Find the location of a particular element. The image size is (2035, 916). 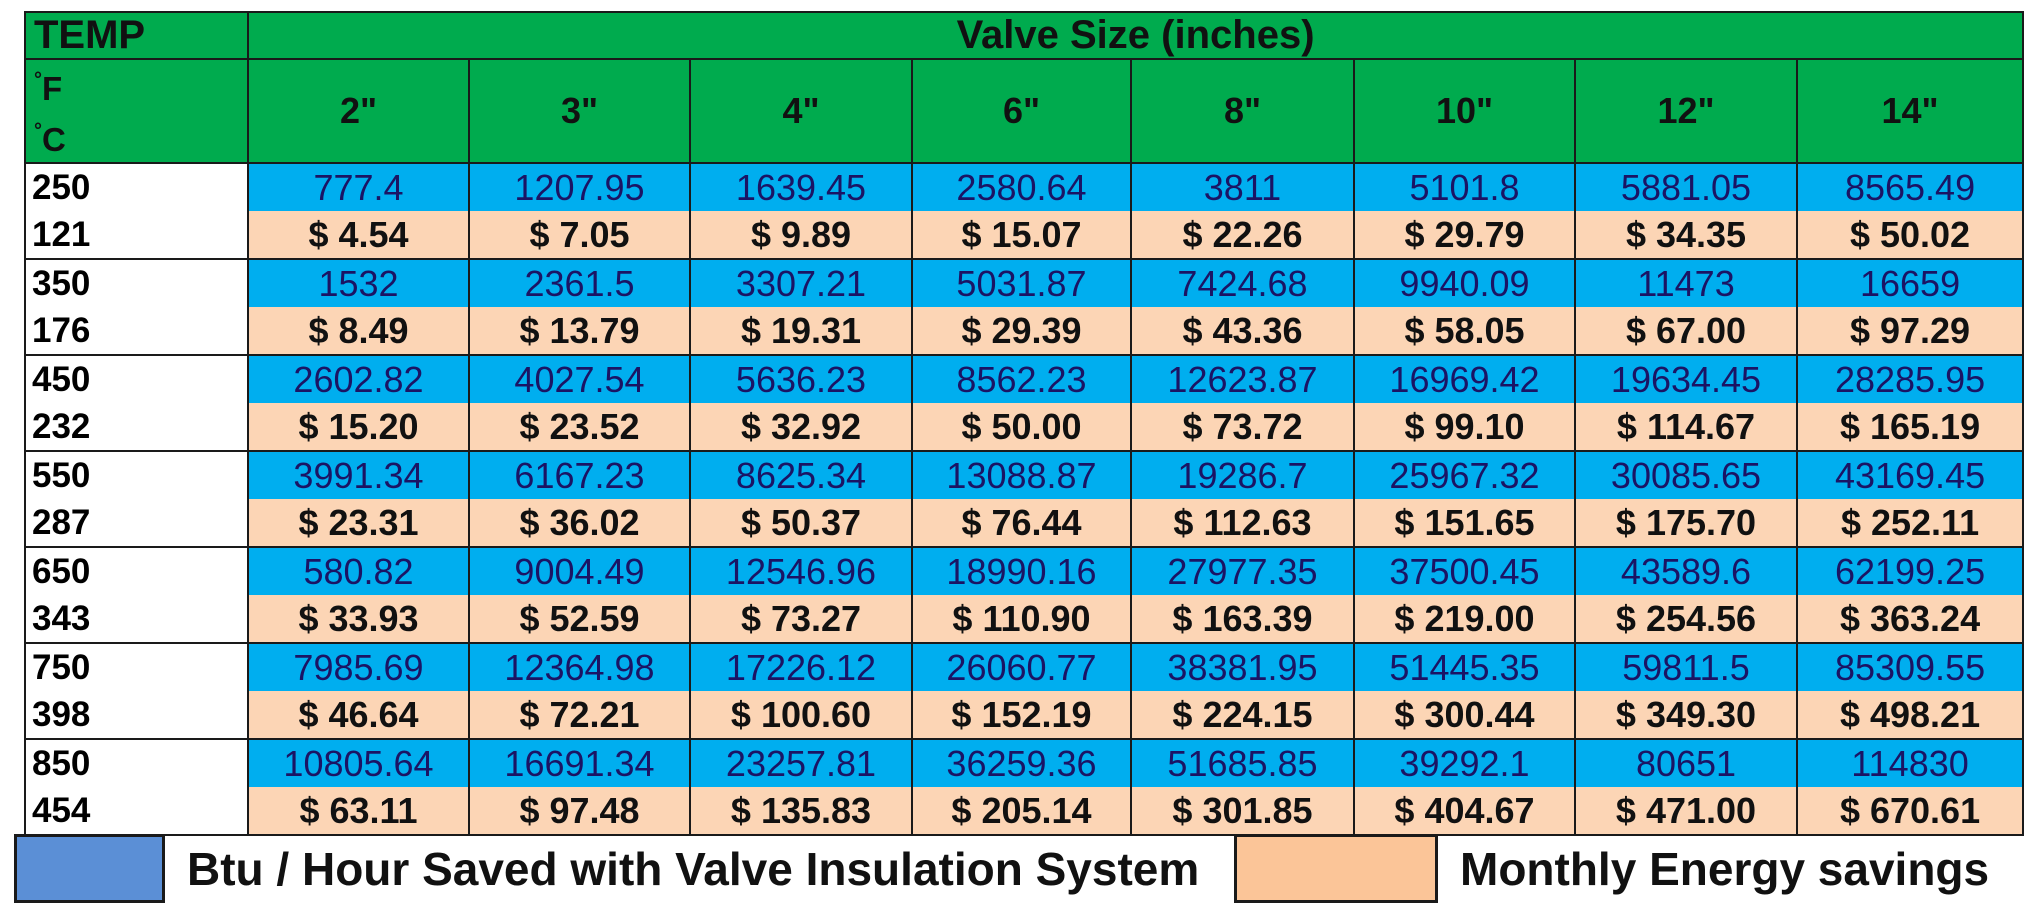

monthly-savings-cell: $ 34.35 is located at coordinates (1686, 235).